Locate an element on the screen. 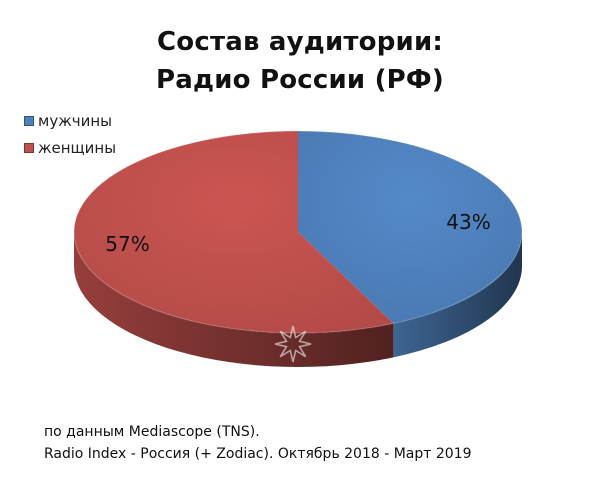  chart-subtitle: Радио России (РФ) is located at coordinates (300, 80).